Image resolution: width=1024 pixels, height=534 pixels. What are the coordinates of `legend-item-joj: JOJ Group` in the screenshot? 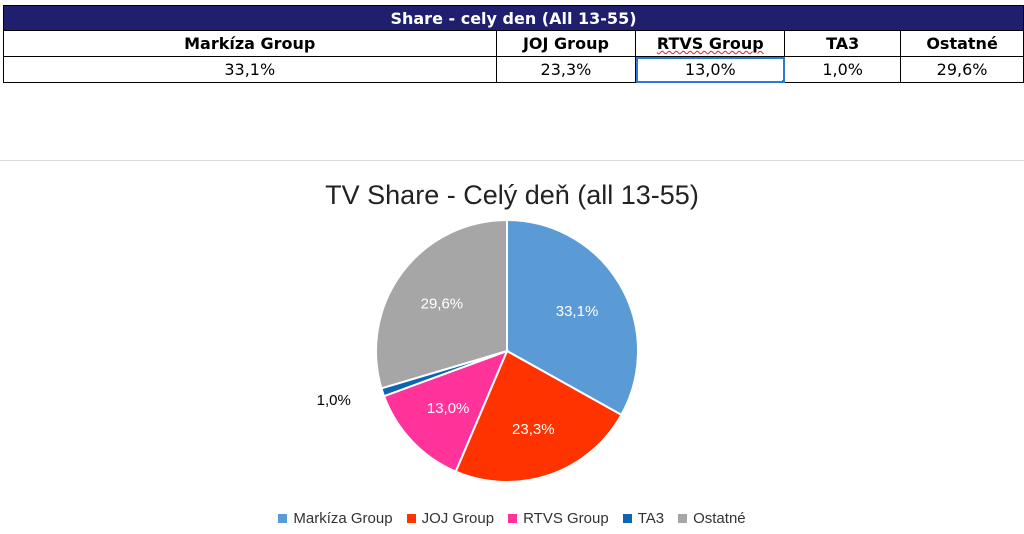 It's located at (450, 518).